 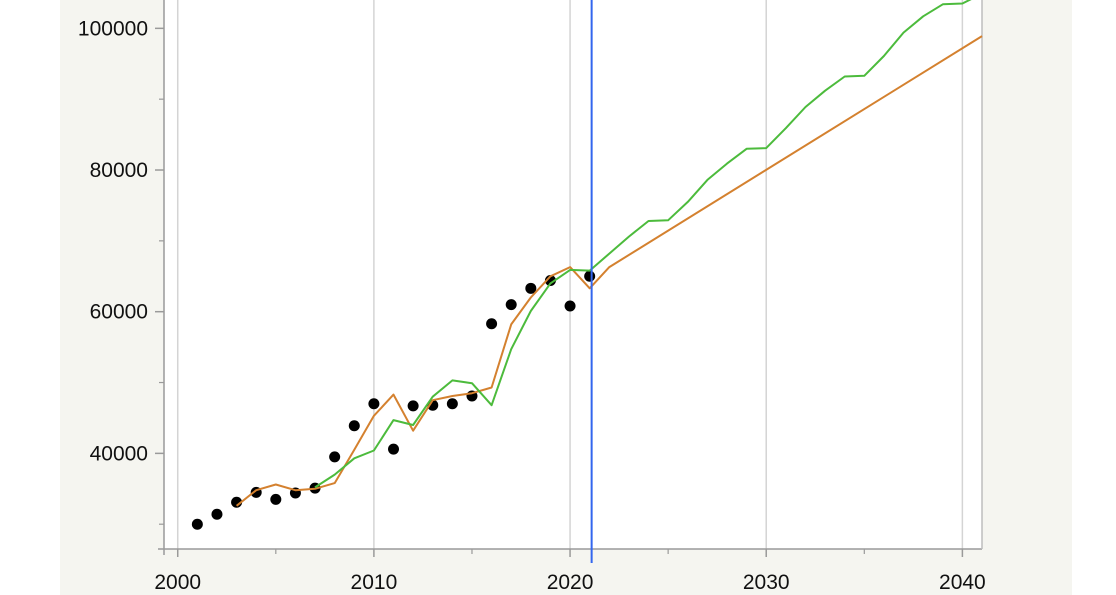 I want to click on y-axis-ticks: 40000 60000 80000 100000, so click(x=121, y=271).